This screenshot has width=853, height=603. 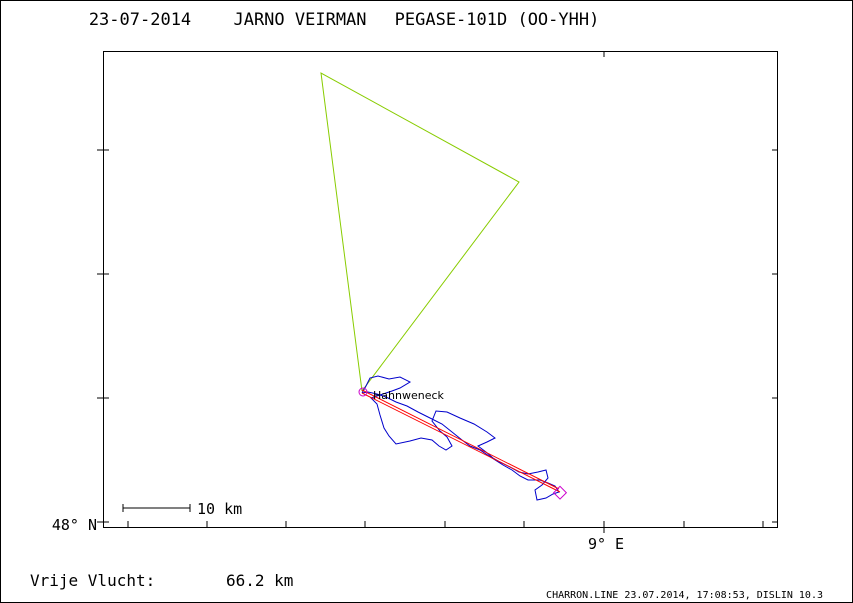 I want to click on latitude-label: 48° N, so click(x=74, y=525).